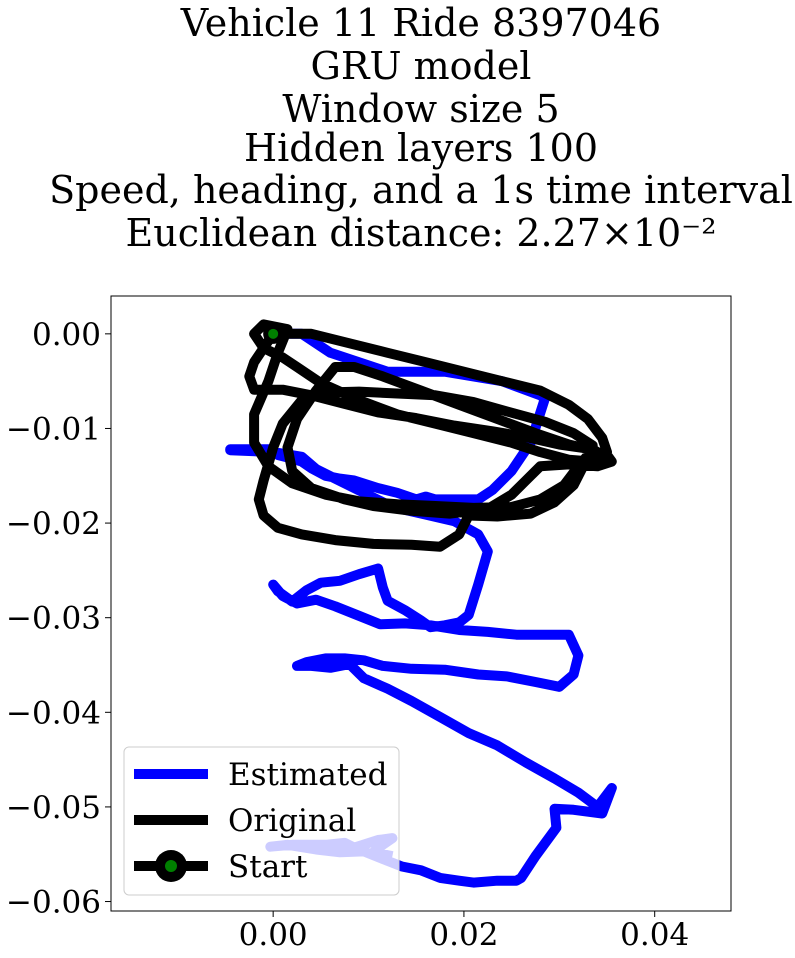 The width and height of the screenshot is (795, 958). What do you see at coordinates (421, 66) in the screenshot?
I see `title-line-2: GRU model` at bounding box center [421, 66].